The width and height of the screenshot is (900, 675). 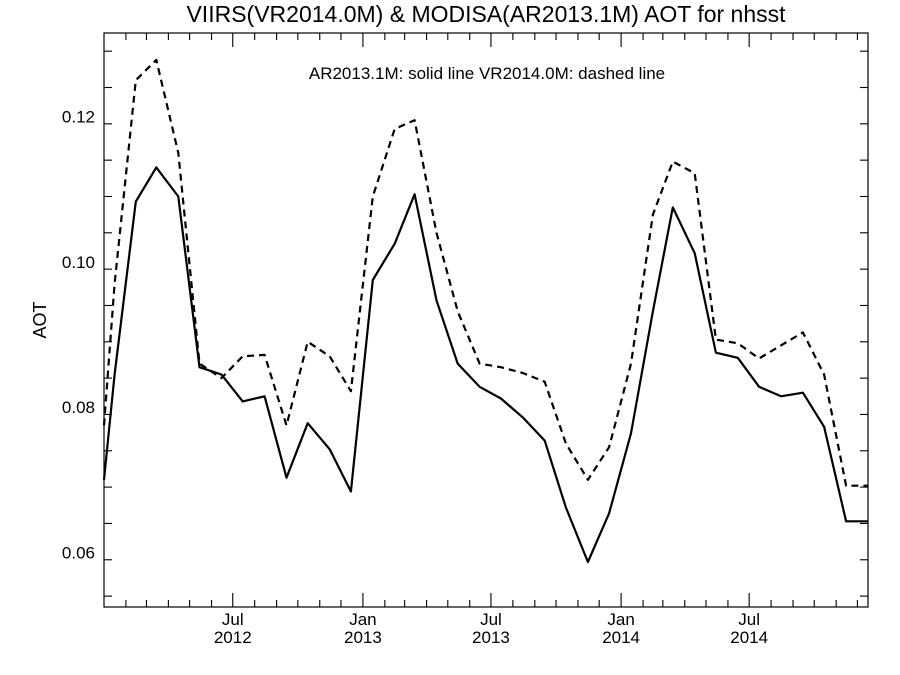 What do you see at coordinates (40, 319) in the screenshot?
I see `y-axis-label: AOT` at bounding box center [40, 319].